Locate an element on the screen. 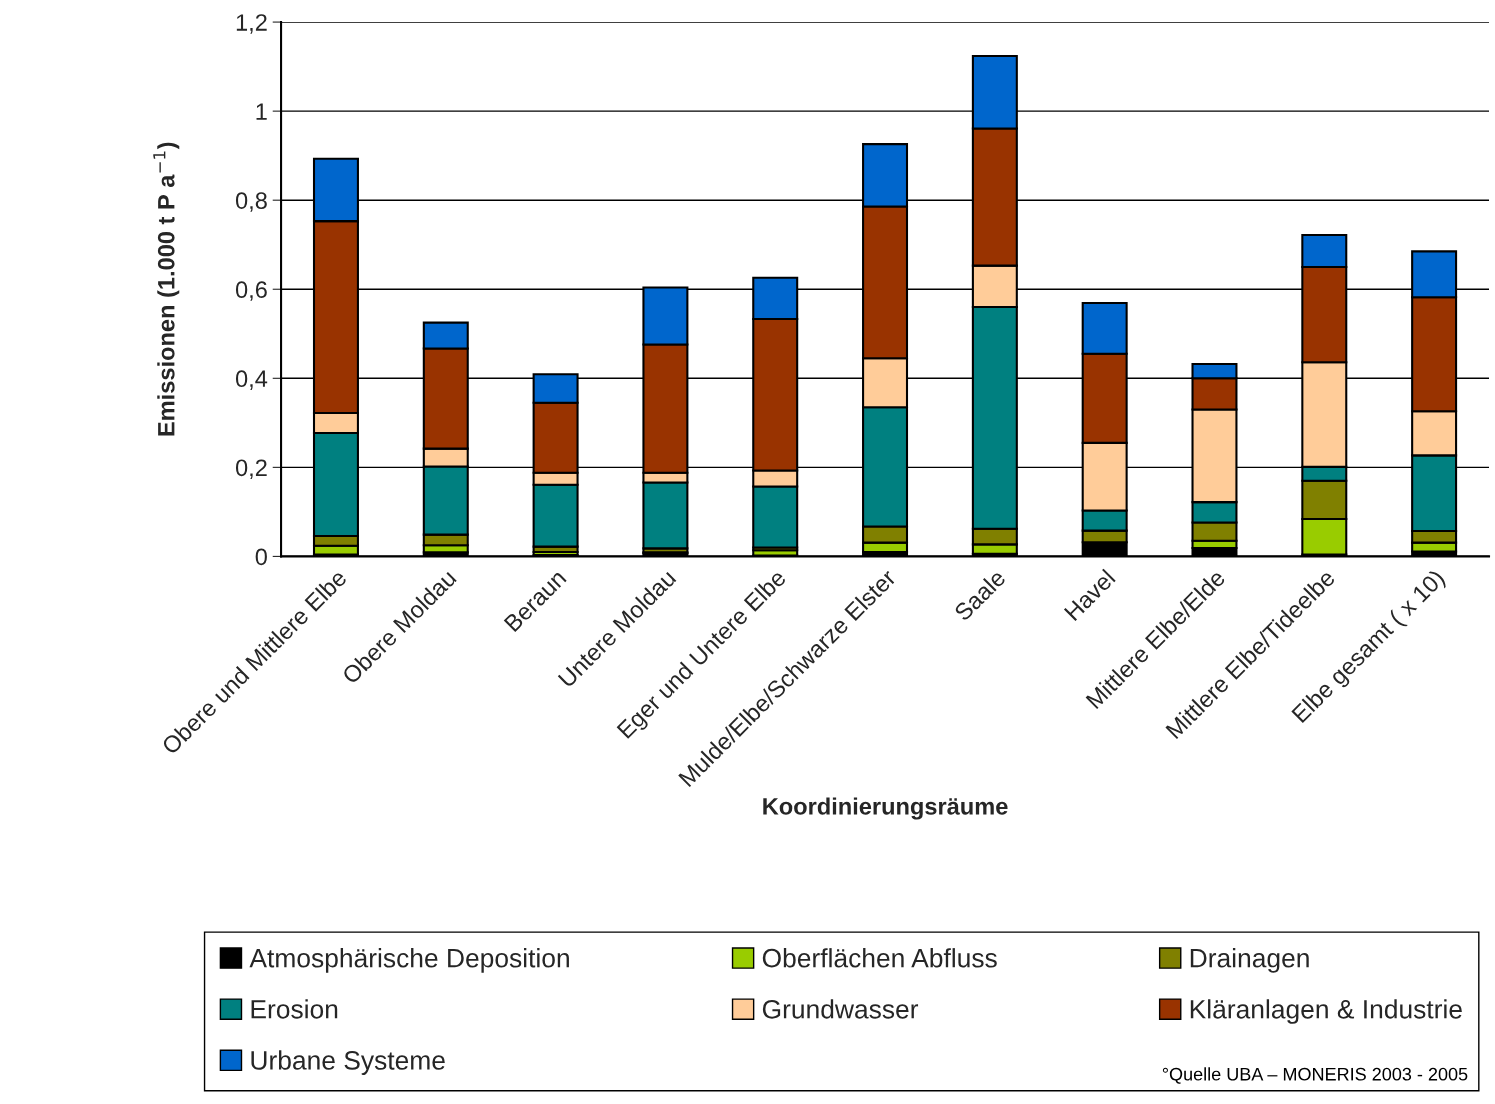 This screenshot has height=1104, width=1495. y-axis-title: Emissionen (1.000 t P a$^{−1}$) is located at coordinates (166, 289).